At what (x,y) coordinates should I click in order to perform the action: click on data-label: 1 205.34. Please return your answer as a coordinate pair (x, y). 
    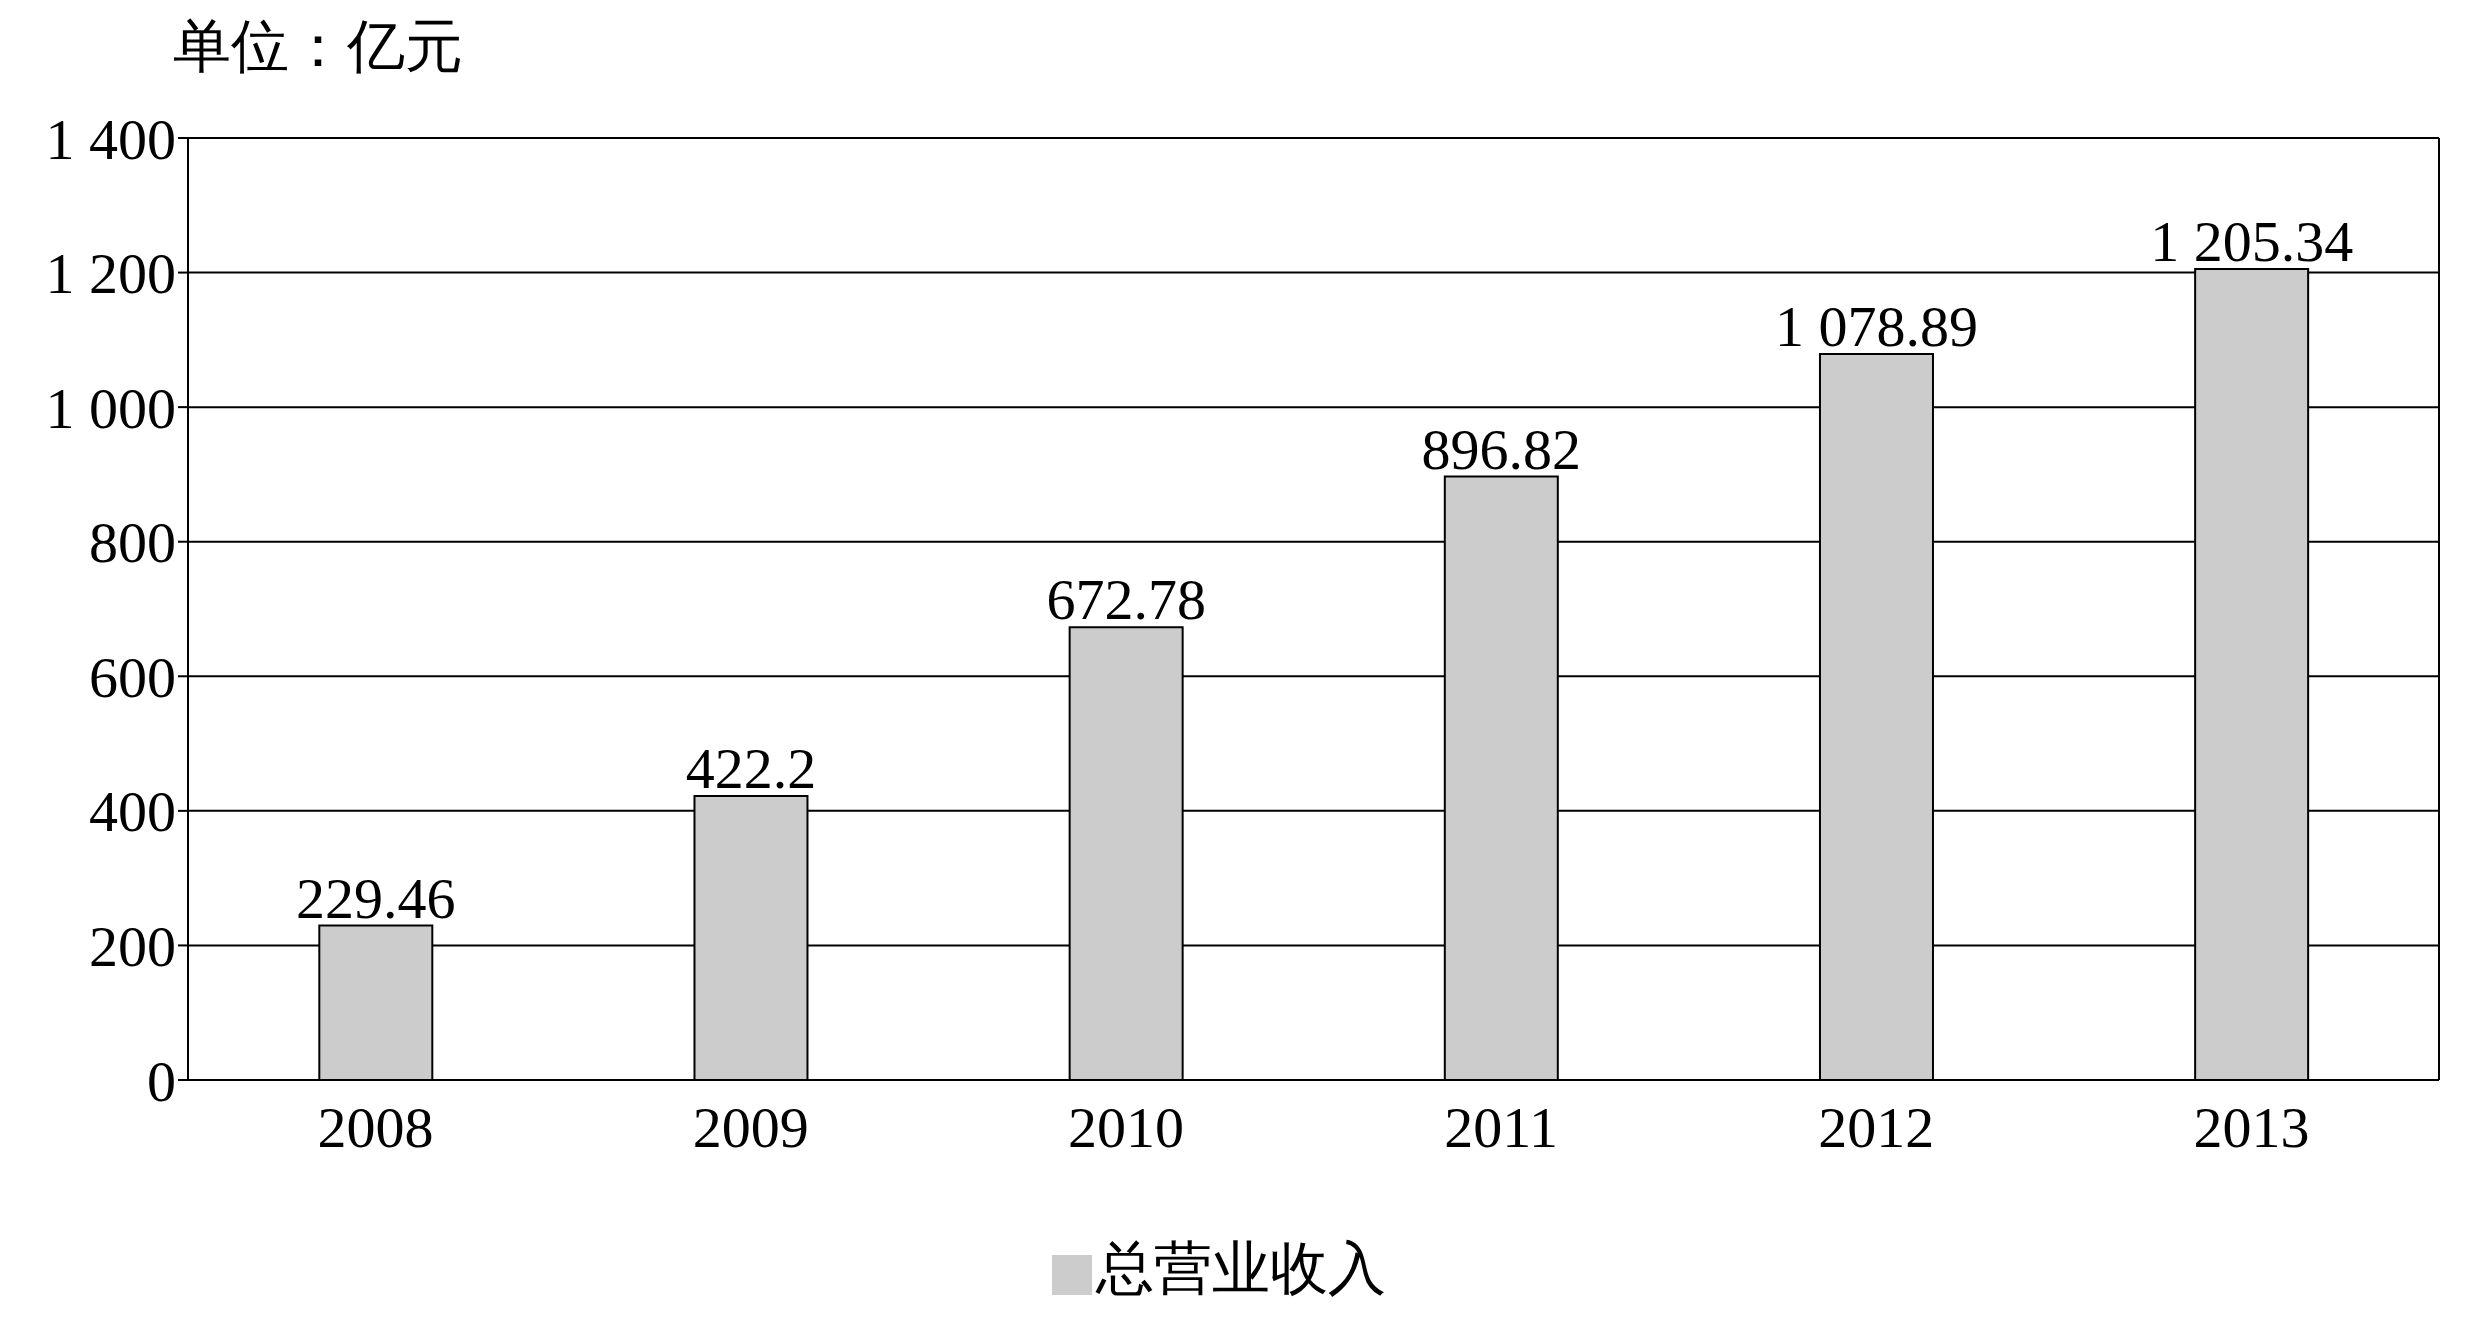
    Looking at the image, I should click on (2252, 241).